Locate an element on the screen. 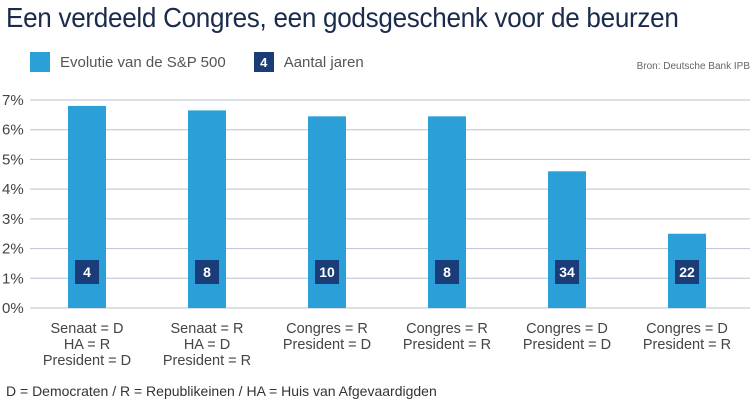 The width and height of the screenshot is (756, 403). bar is located at coordinates (567, 239).